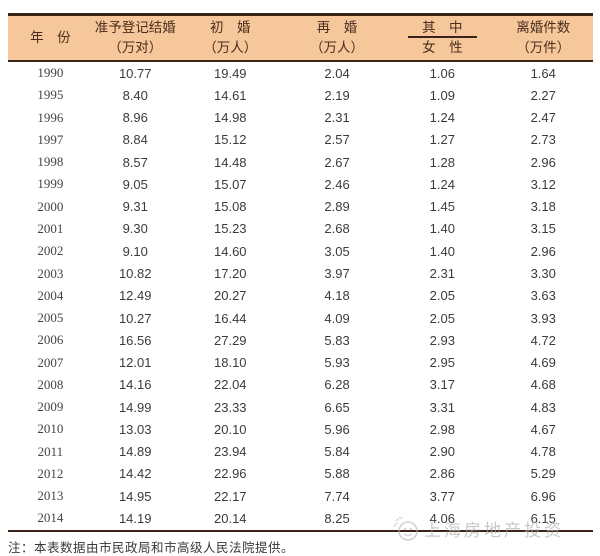 Image resolution: width=600 pixels, height=556 pixels. What do you see at coordinates (50, 228) in the screenshot?
I see `year-cell: 2001` at bounding box center [50, 228].